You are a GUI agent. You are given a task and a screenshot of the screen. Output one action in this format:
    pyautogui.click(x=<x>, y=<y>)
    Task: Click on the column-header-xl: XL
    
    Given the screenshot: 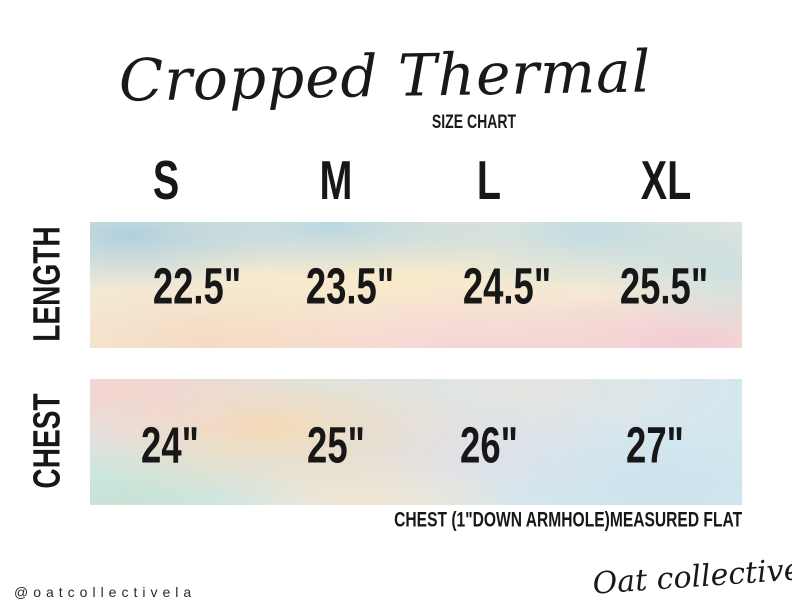 What is the action you would take?
    pyautogui.click(x=666, y=181)
    